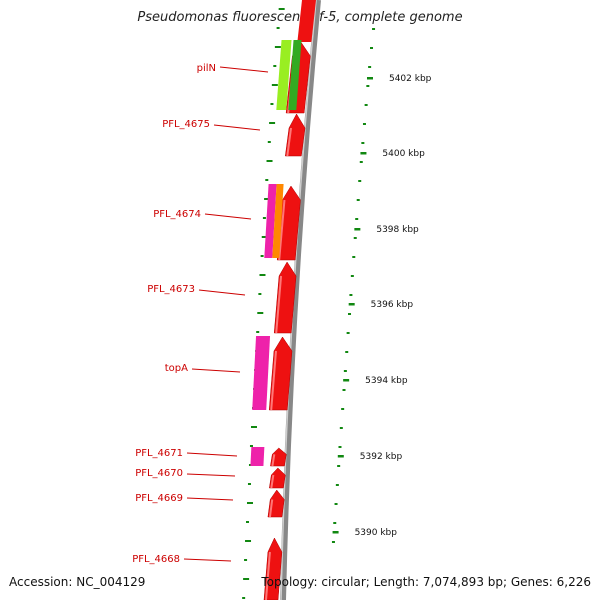 The width and height of the screenshot is (600, 600). I want to click on domain-block-green, so click(295, 75).